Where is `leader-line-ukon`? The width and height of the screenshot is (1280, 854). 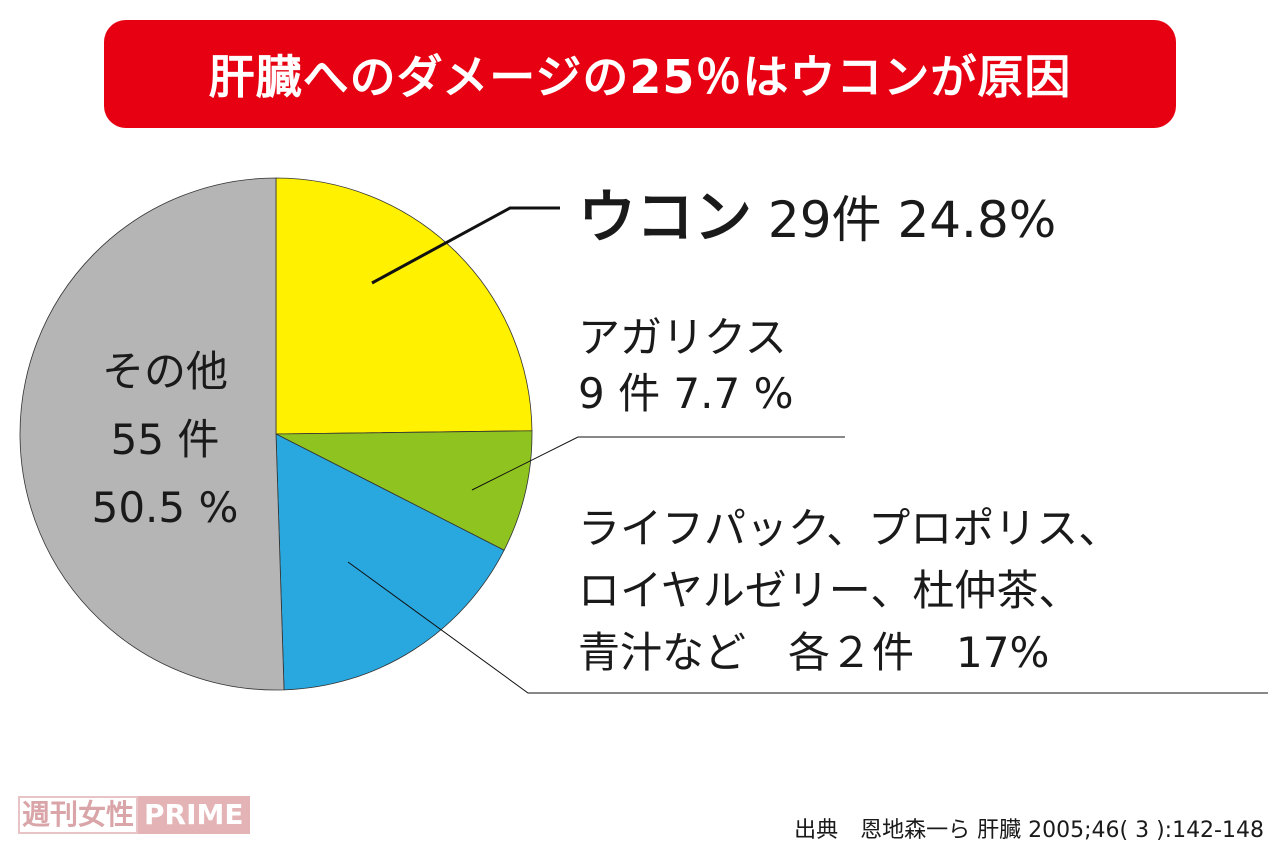
leader-line-ukon is located at coordinates (465, 245).